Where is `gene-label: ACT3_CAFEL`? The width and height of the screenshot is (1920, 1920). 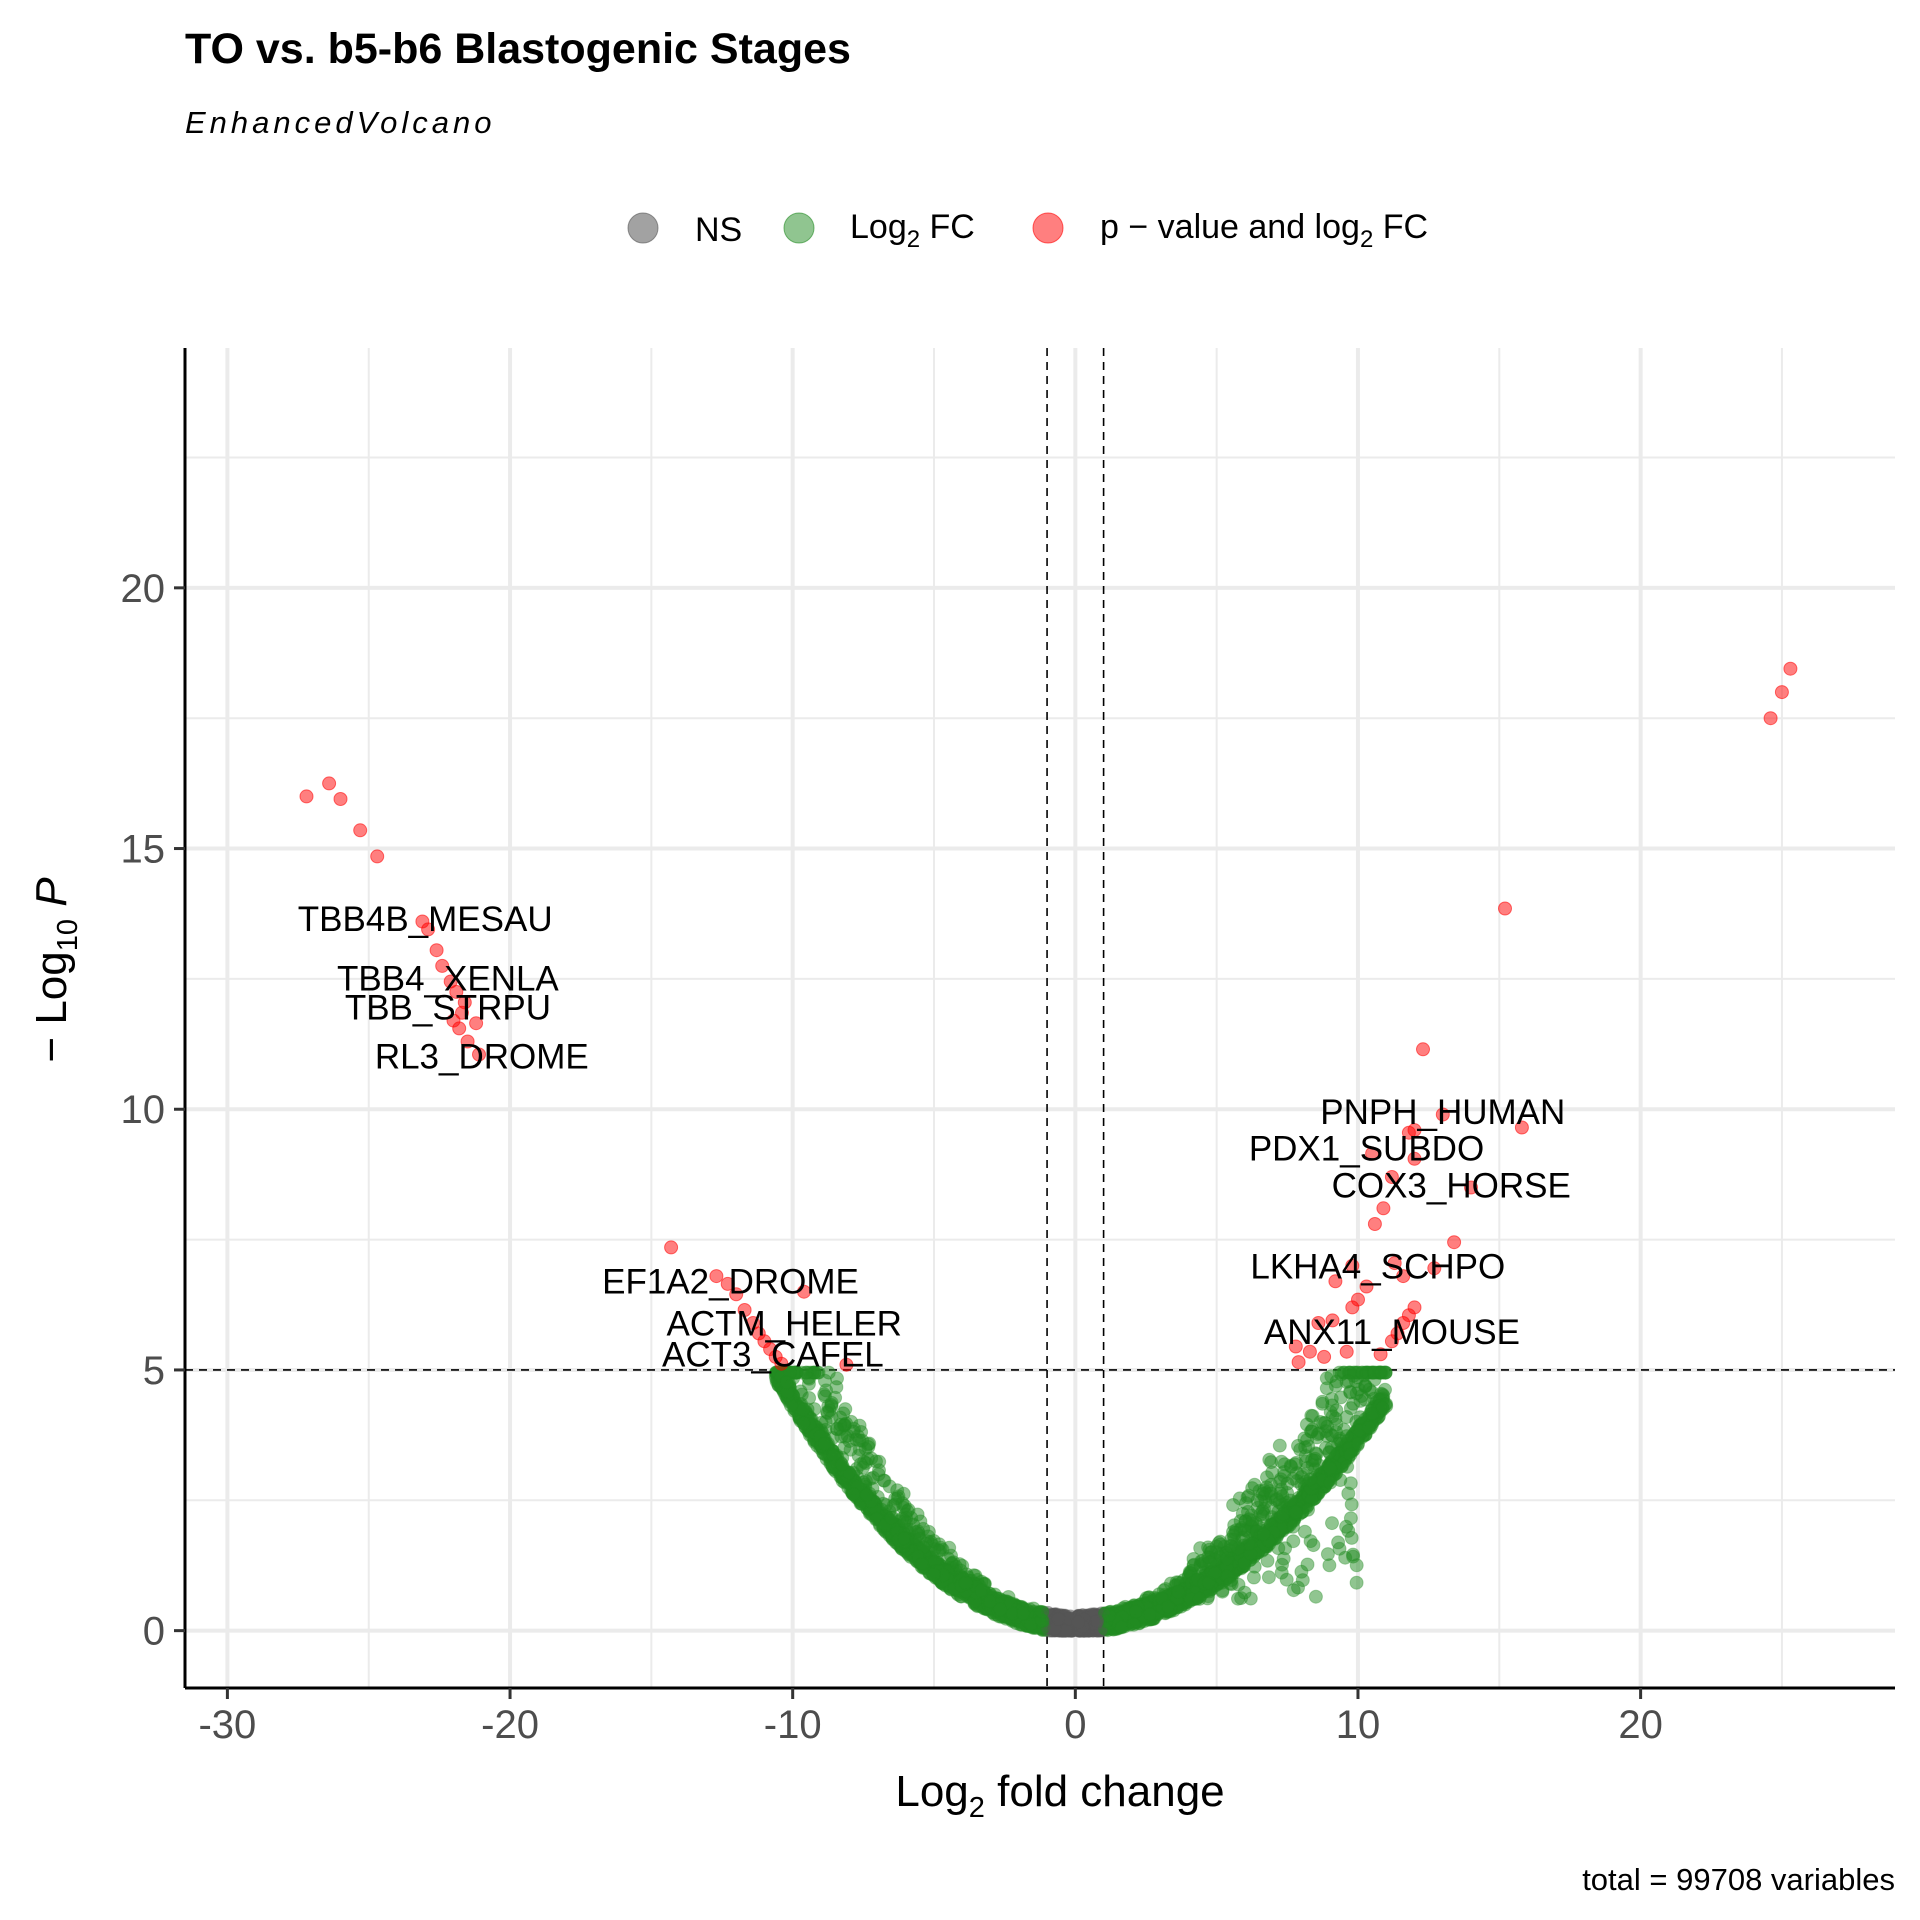
gene-label: ACT3_CAFEL is located at coordinates (773, 1354).